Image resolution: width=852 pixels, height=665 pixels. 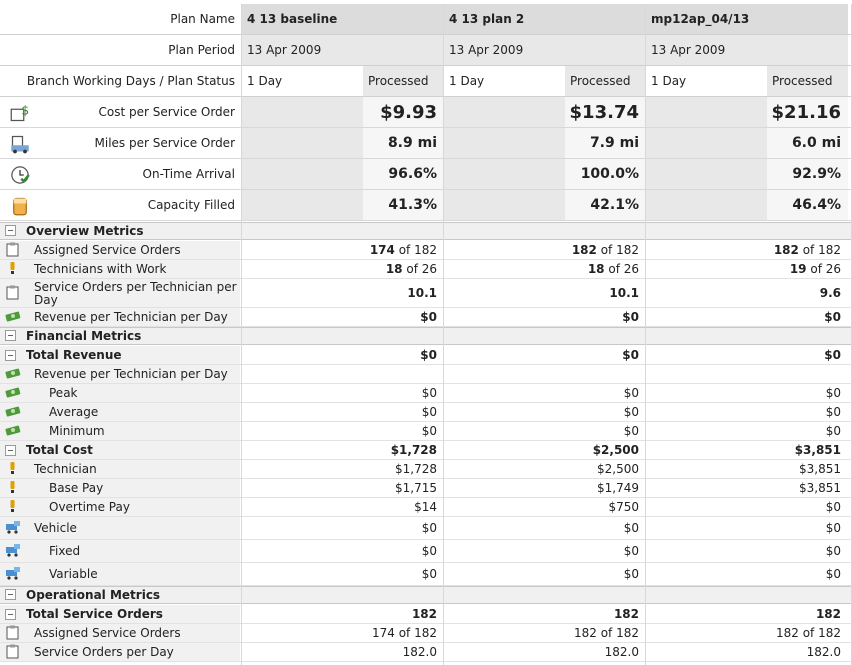 What do you see at coordinates (343, 19) in the screenshot?
I see `plan-name: 4 13 baseline` at bounding box center [343, 19].